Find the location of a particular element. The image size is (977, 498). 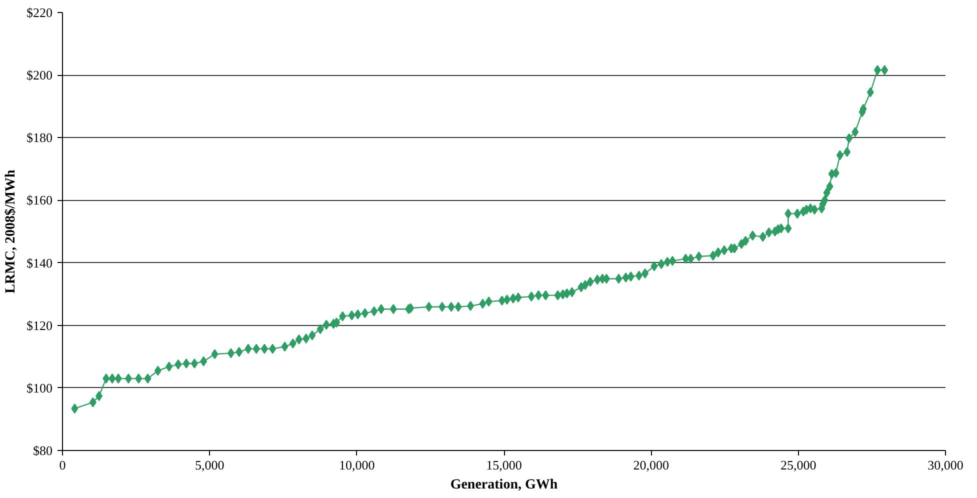

y-tick-label: $80 is located at coordinates (42, 450).